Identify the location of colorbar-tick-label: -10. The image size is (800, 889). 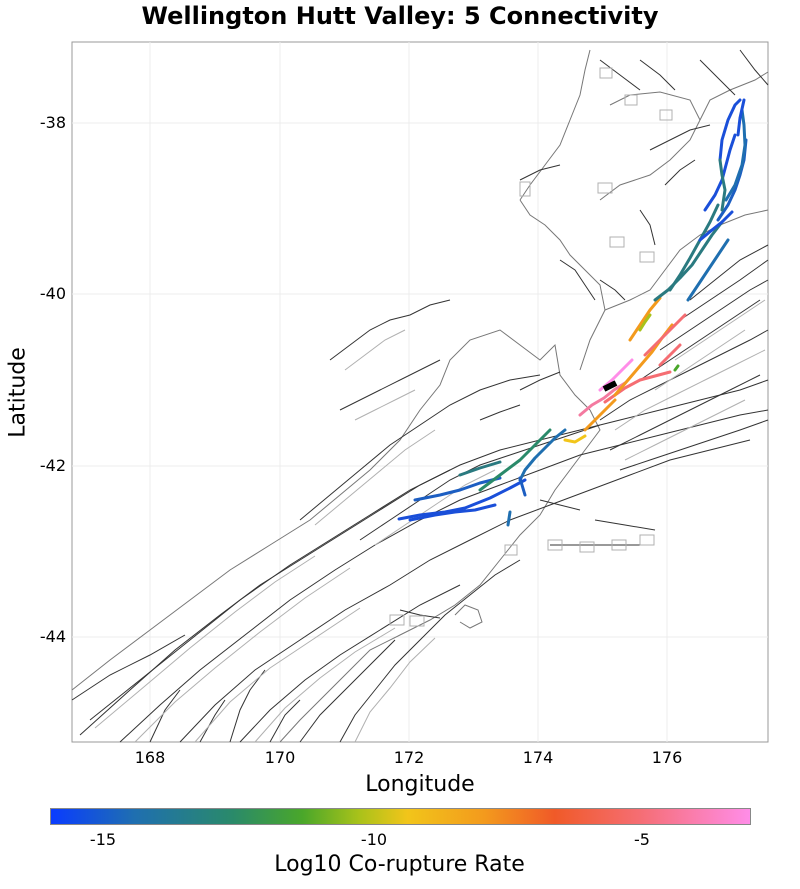
(374, 839).